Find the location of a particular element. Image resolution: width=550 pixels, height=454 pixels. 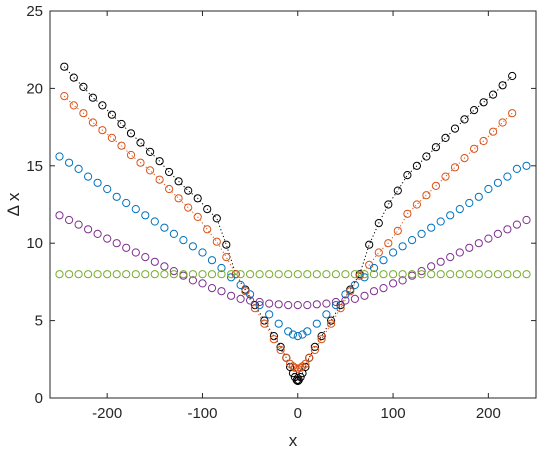

y-axis-label: Δ x is located at coordinates (13, 204).